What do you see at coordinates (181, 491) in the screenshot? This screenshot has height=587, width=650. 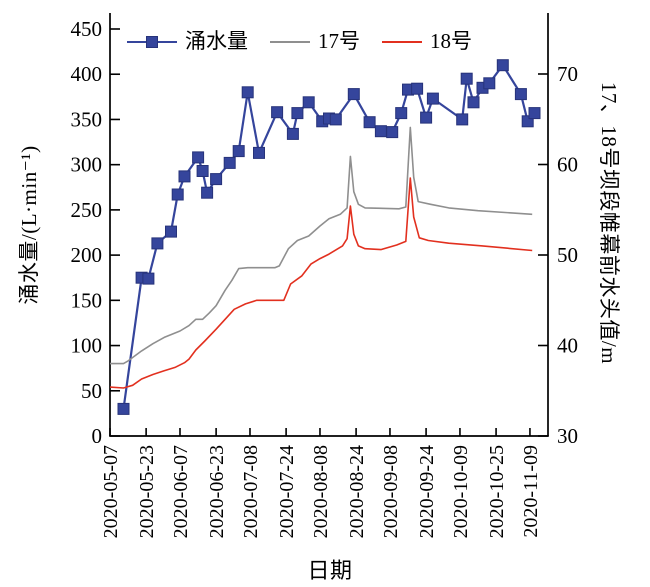 I see `x-tick-label: 2020-06-07` at bounding box center [181, 491].